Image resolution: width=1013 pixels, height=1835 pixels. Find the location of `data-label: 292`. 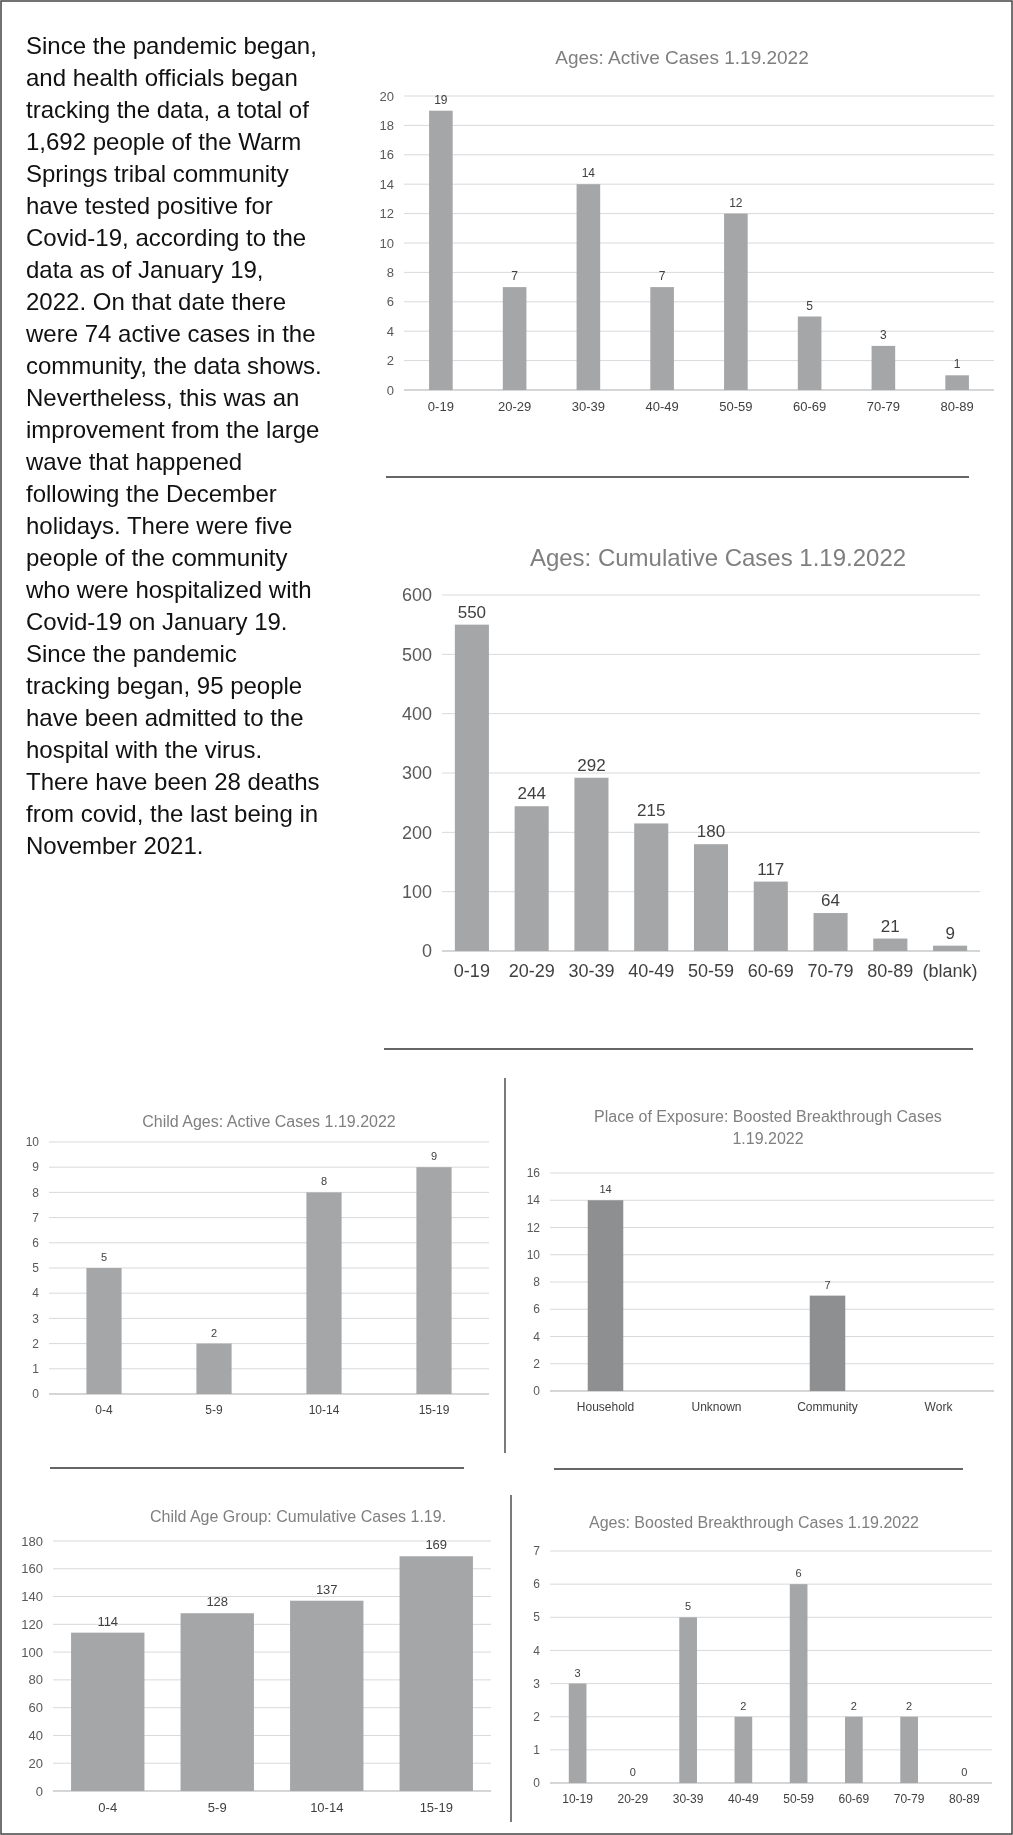

data-label: 292 is located at coordinates (591, 765).